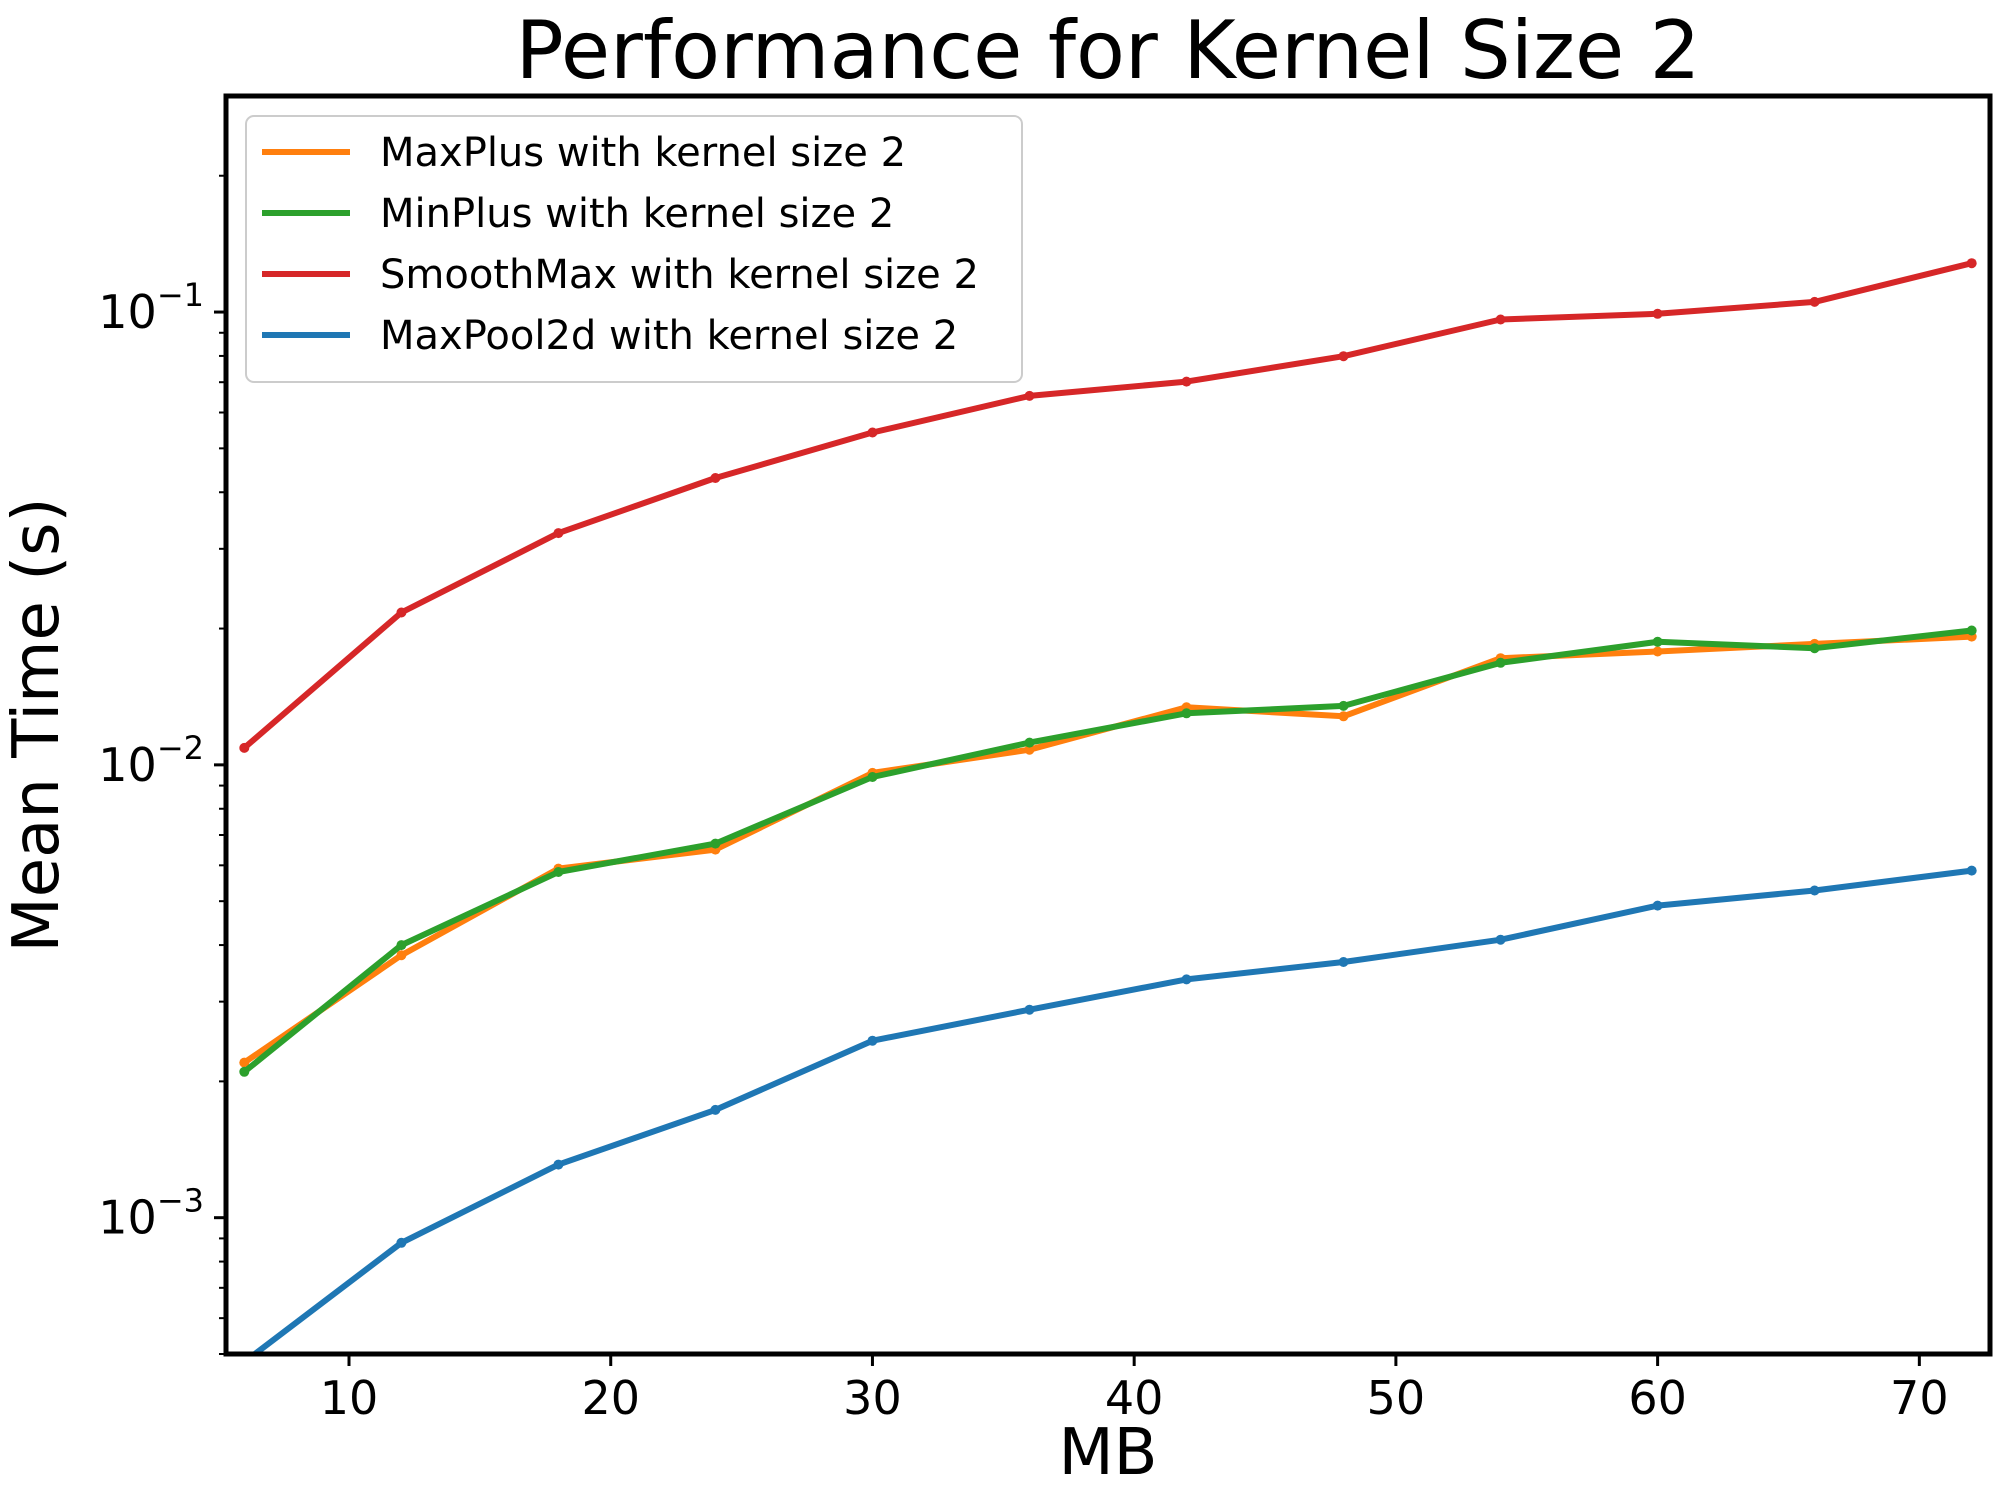  Describe the element at coordinates (637, 214) in the screenshot. I see `legend-label: MinPlus with kernel size 2` at that location.